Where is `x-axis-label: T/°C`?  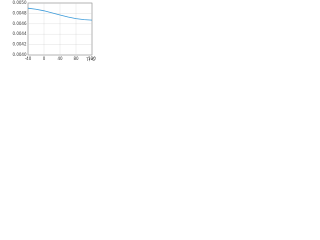
x-axis-label: T/°C is located at coordinates (90, 59).